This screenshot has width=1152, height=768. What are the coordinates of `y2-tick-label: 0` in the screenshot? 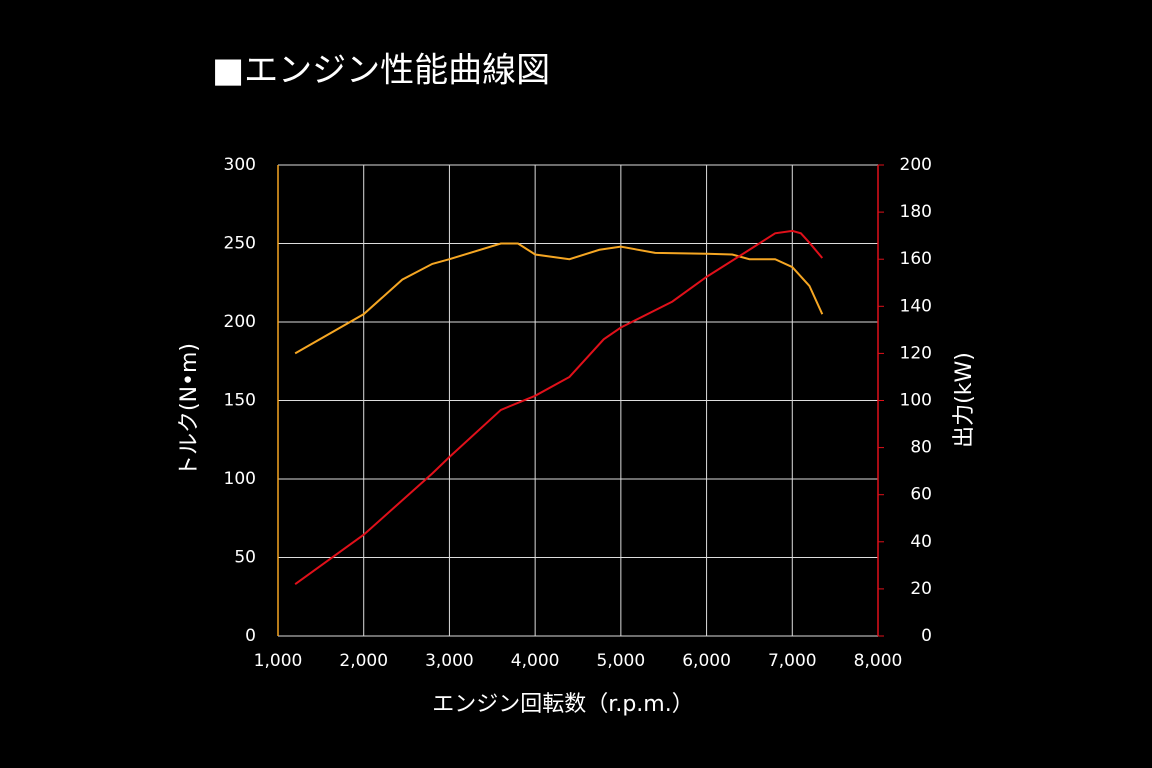 It's located at (926, 636).